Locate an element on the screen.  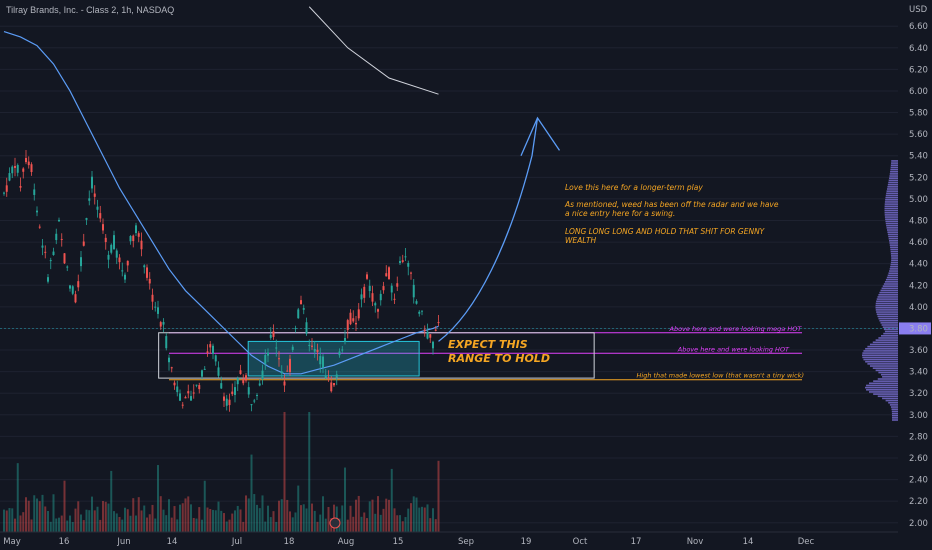
forecast-curve is located at coordinates (488, 229).